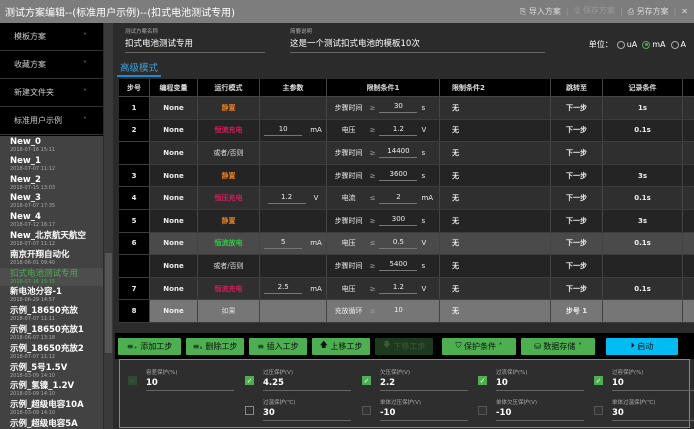  Describe the element at coordinates (424, 384) in the screenshot. I see `protection-value-input: 2.2` at that location.